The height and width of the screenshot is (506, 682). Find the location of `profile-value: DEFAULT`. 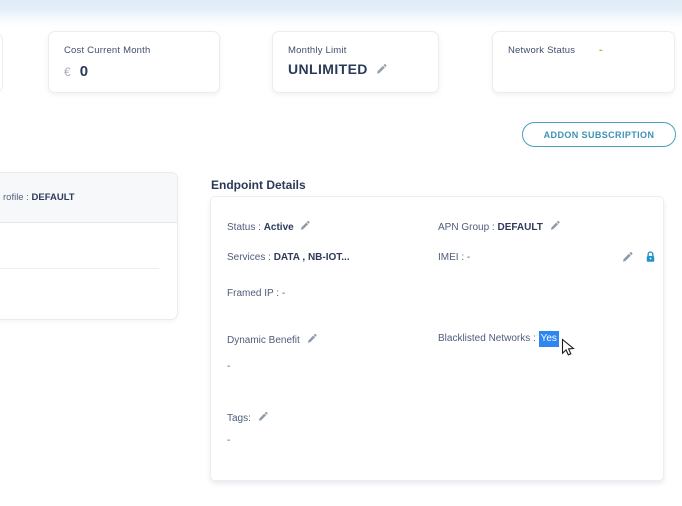

profile-value: DEFAULT is located at coordinates (53, 197).